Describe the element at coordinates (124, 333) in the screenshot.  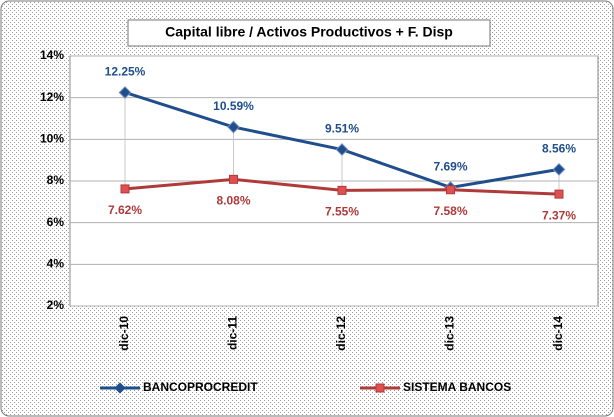
I see `x-tick-label: dic-10` at that location.